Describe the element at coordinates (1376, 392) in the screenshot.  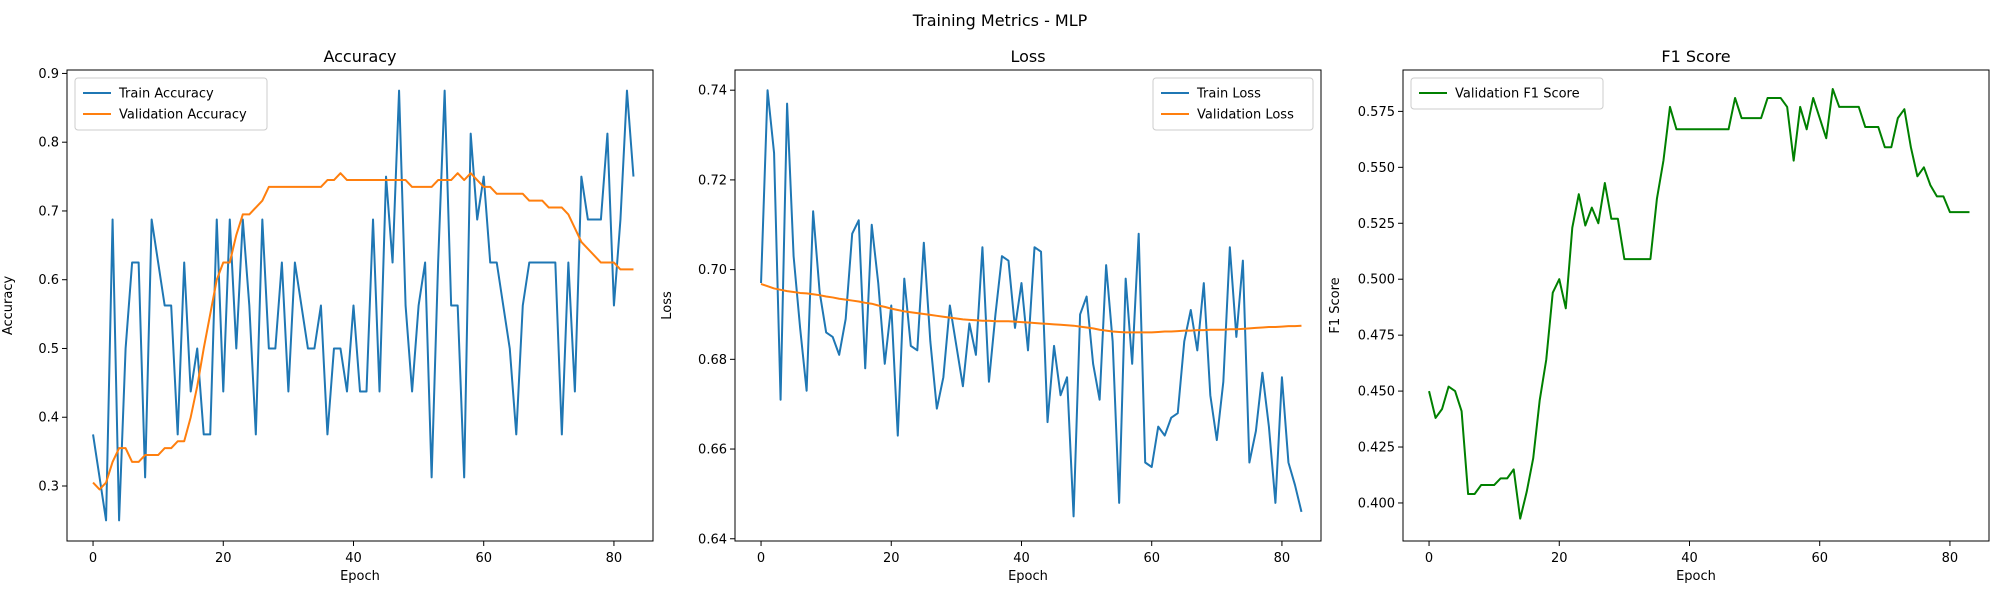
I see `y-tick-label: 0.450` at that location.